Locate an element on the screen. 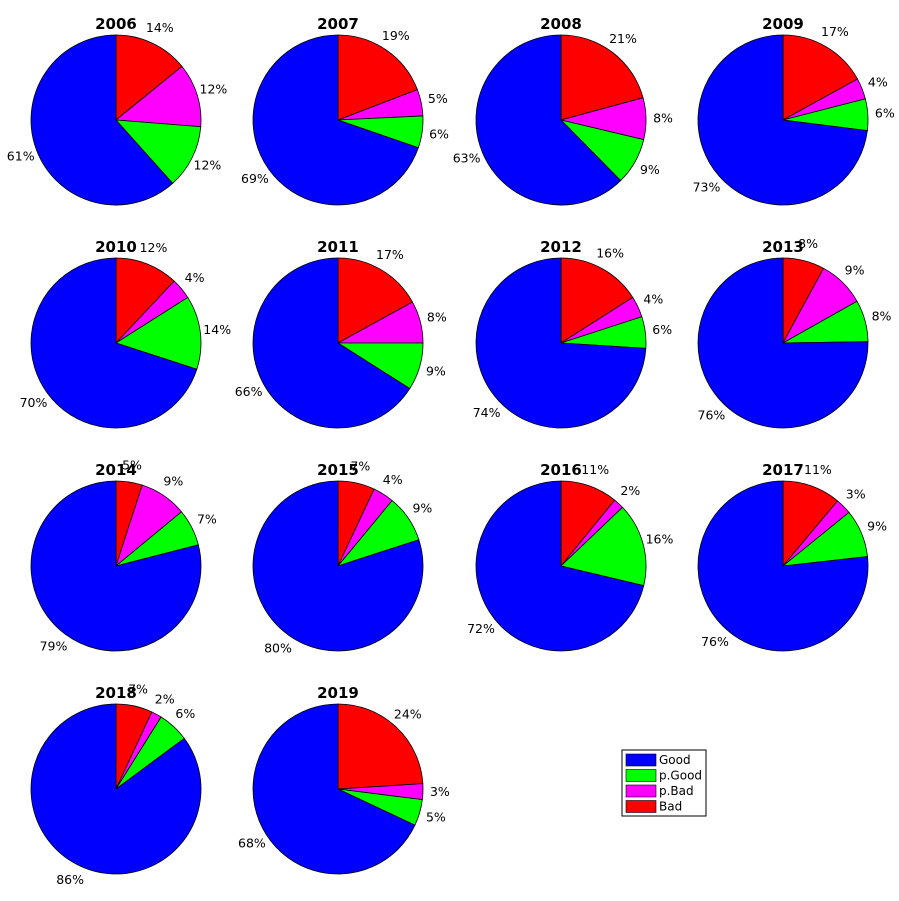 The height and width of the screenshot is (901, 899). pie-title: 2016 is located at coordinates (561, 470).